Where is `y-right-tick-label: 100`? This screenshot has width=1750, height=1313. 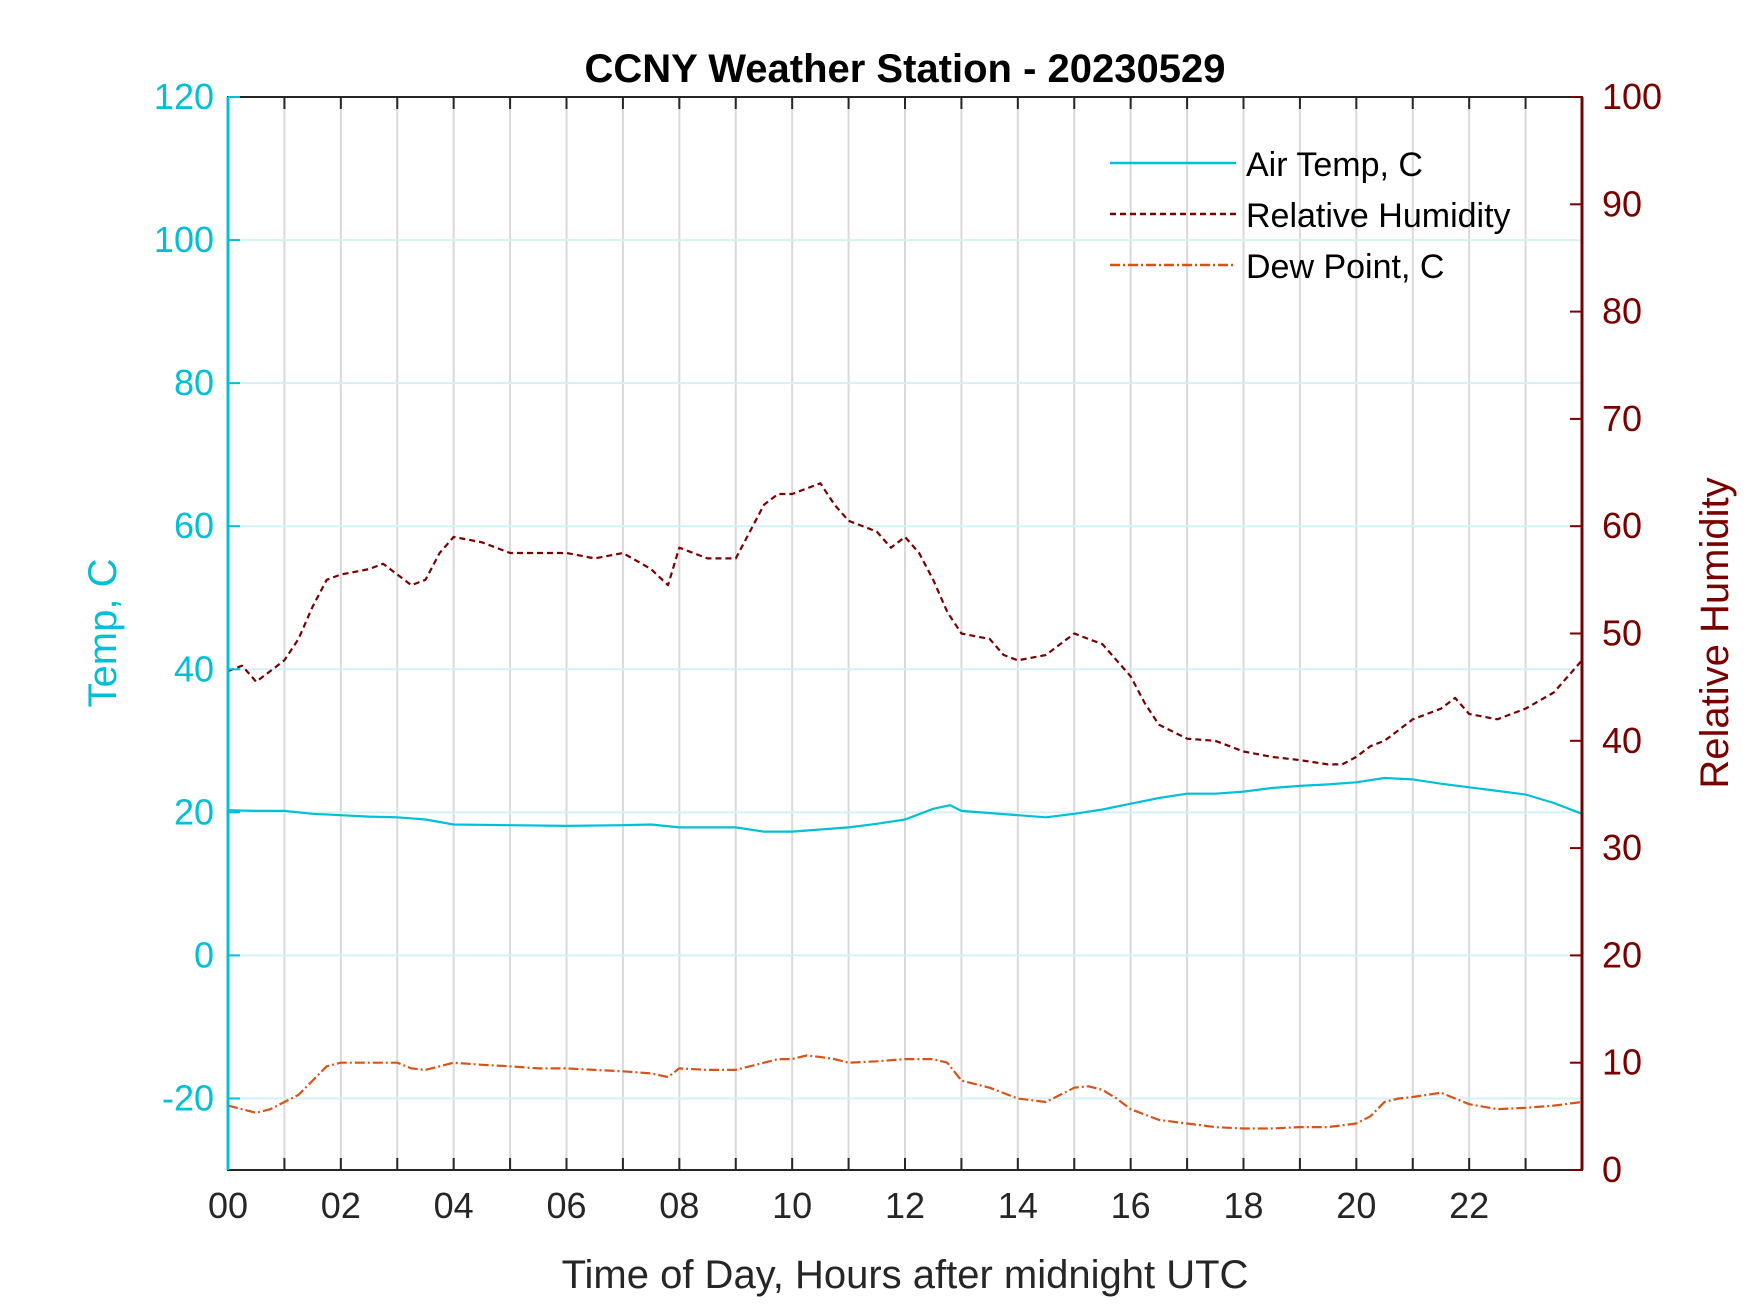
y-right-tick-label: 100 is located at coordinates (1632, 96).